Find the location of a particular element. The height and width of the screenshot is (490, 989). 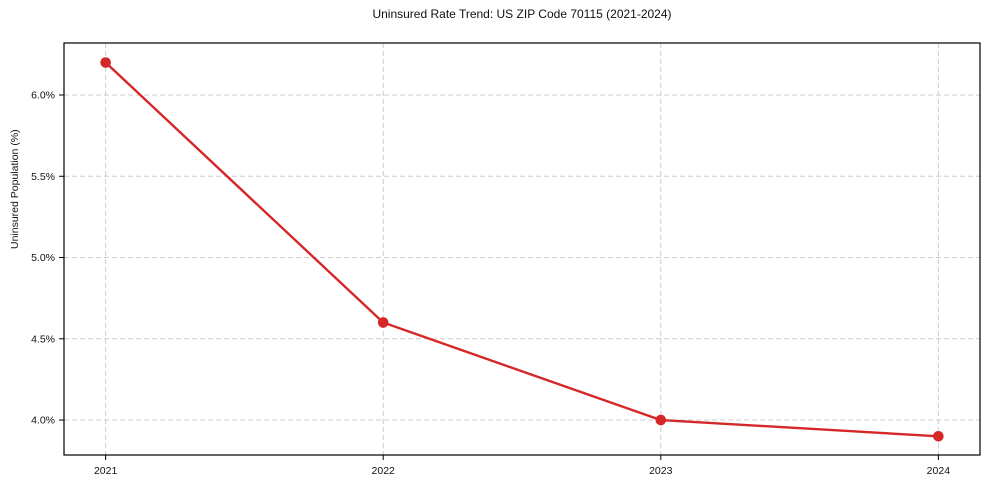

data-point-2021 is located at coordinates (105, 62).